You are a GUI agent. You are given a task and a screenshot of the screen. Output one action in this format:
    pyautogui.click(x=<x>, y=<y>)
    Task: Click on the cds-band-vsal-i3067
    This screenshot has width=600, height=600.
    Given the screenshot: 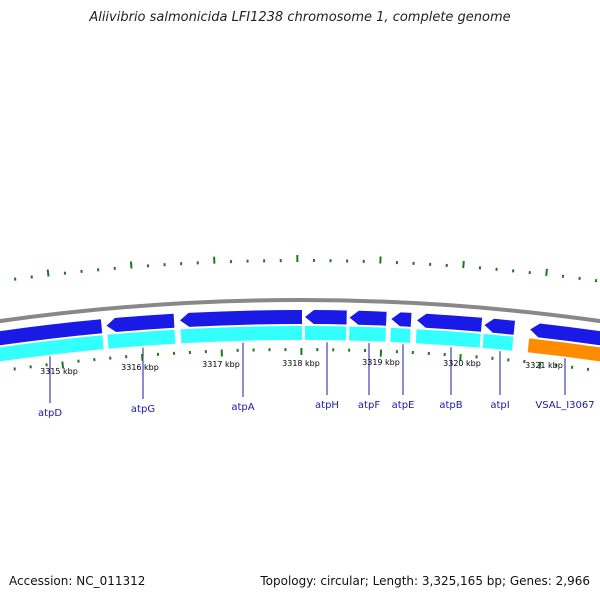 What is the action you would take?
    pyautogui.click(x=563, y=351)
    